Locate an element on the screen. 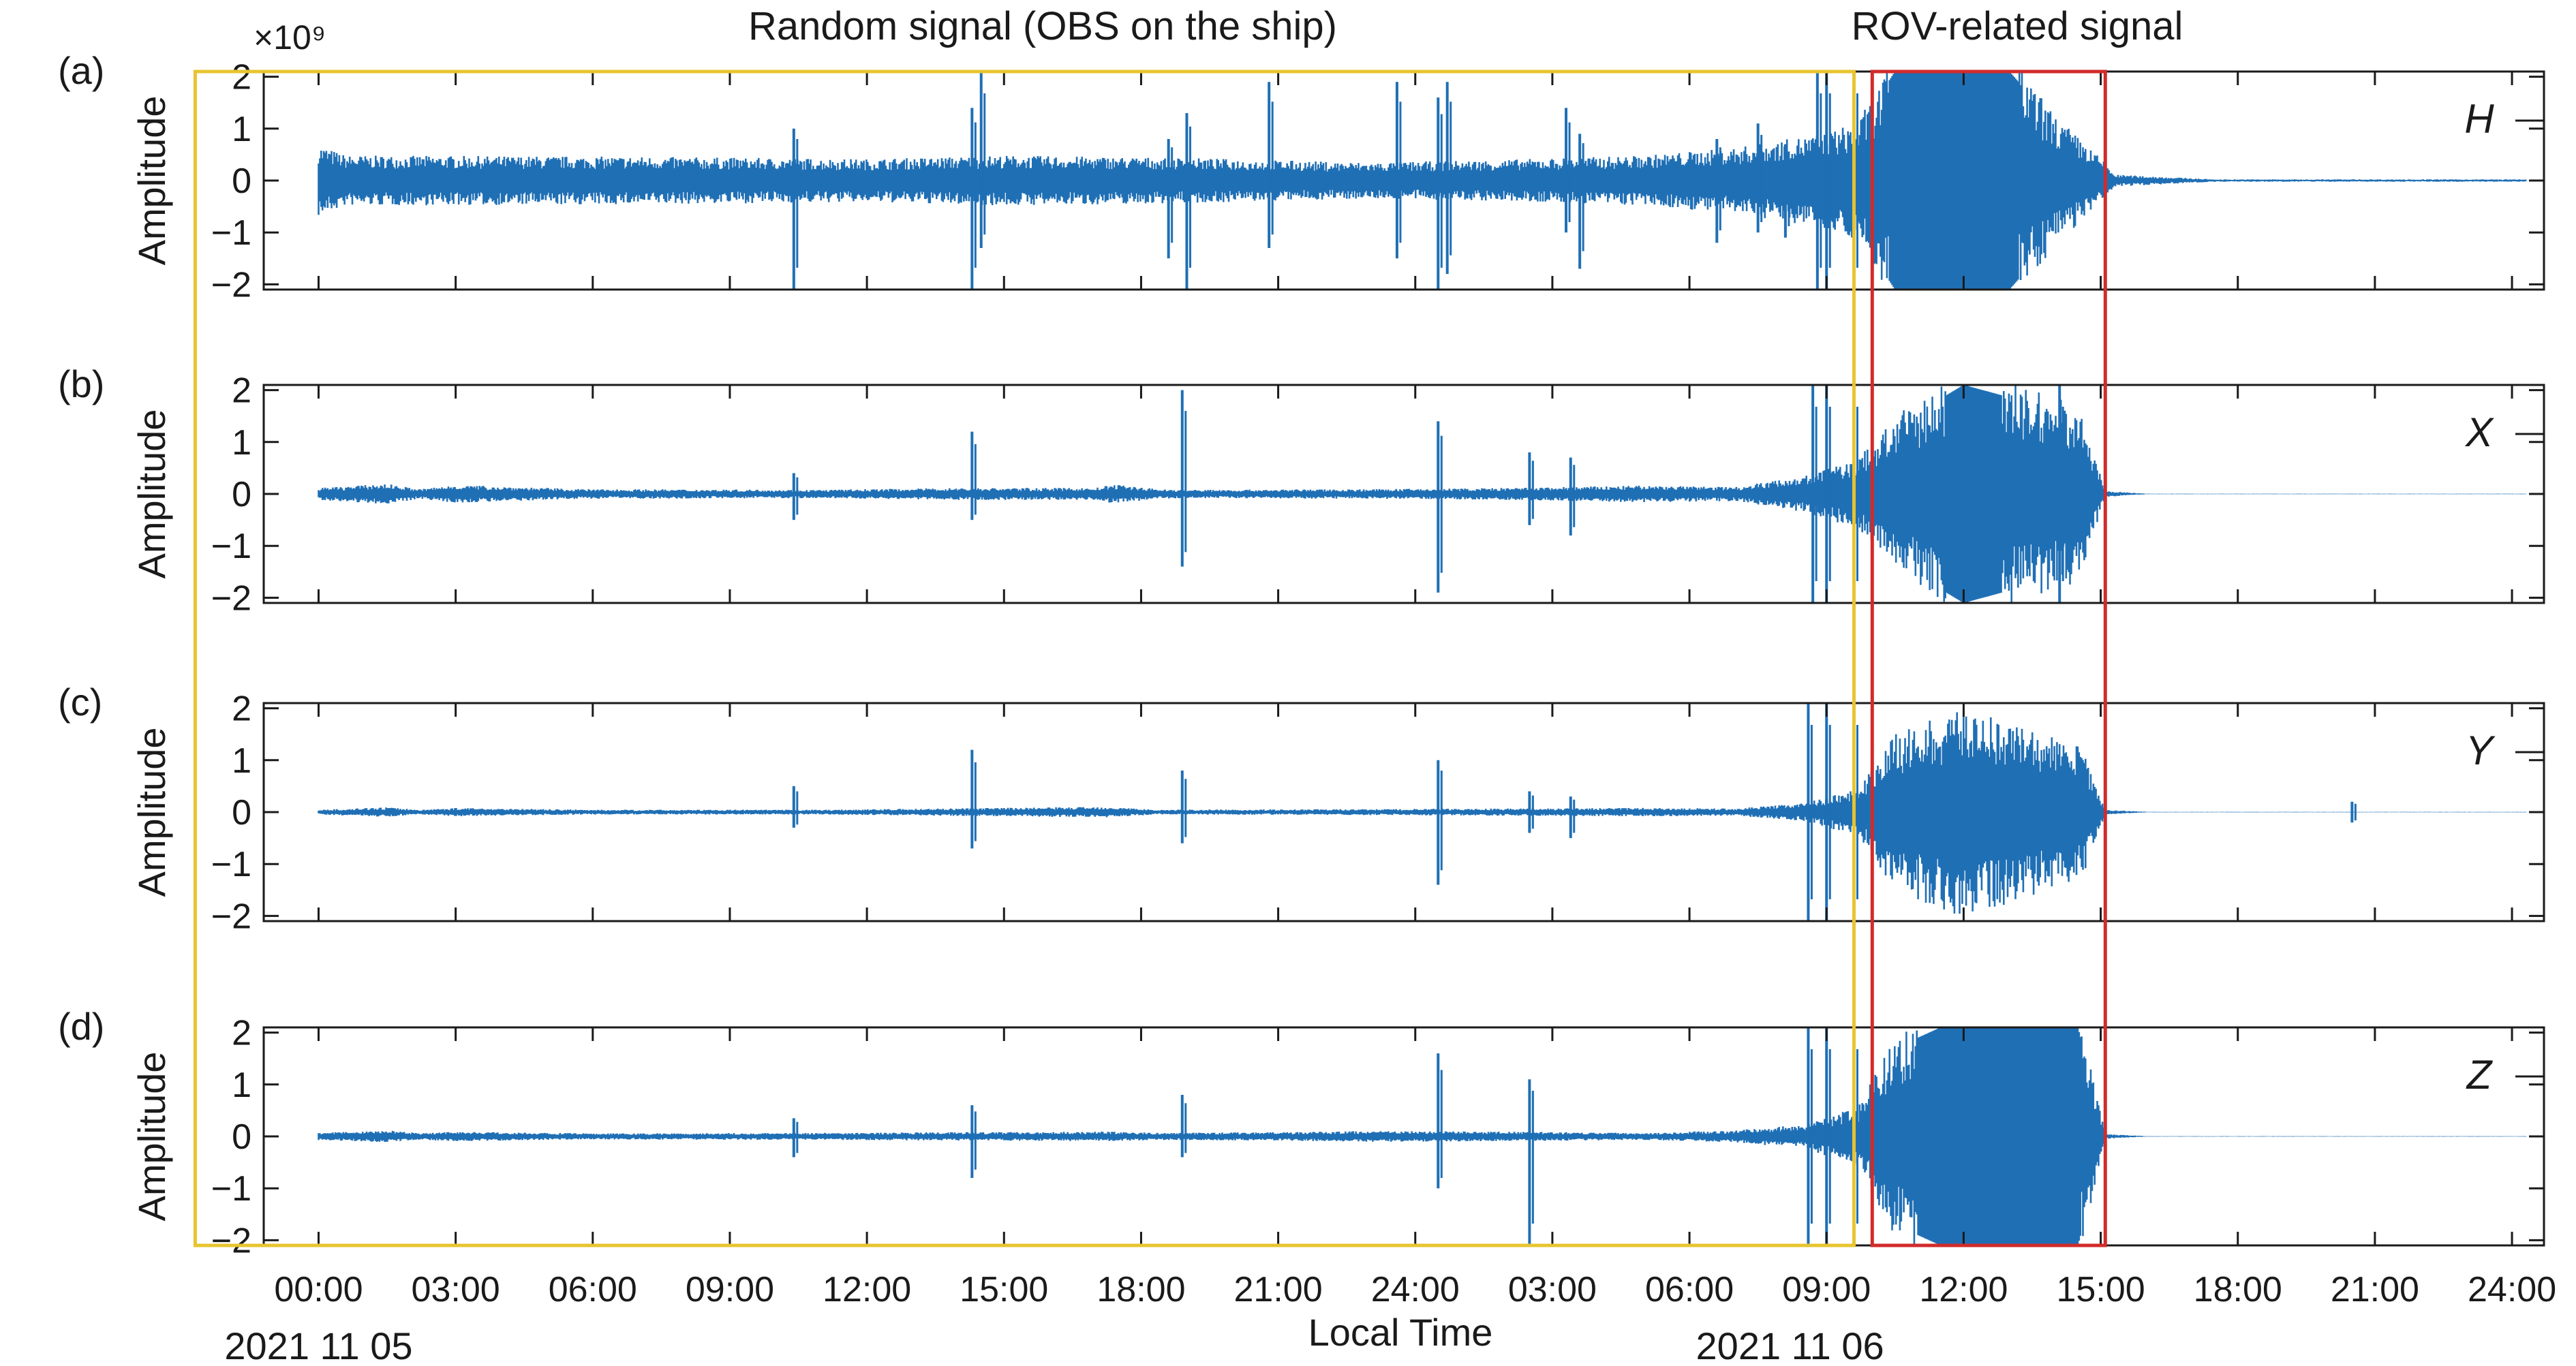 The image size is (2576, 1366). panel-label: (d) is located at coordinates (81, 1026).